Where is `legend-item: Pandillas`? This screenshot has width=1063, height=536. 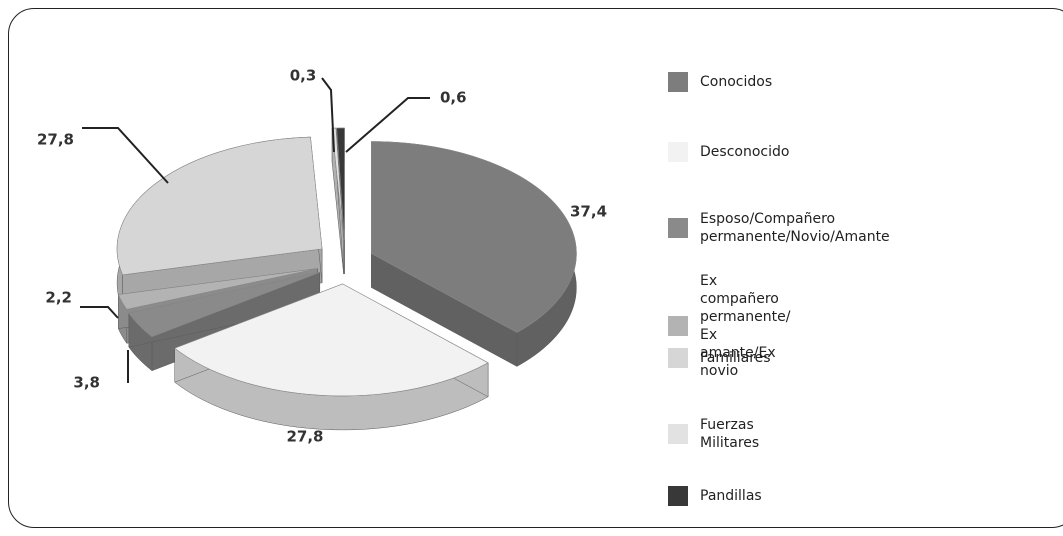 legend-item: Pandillas is located at coordinates (715, 496).